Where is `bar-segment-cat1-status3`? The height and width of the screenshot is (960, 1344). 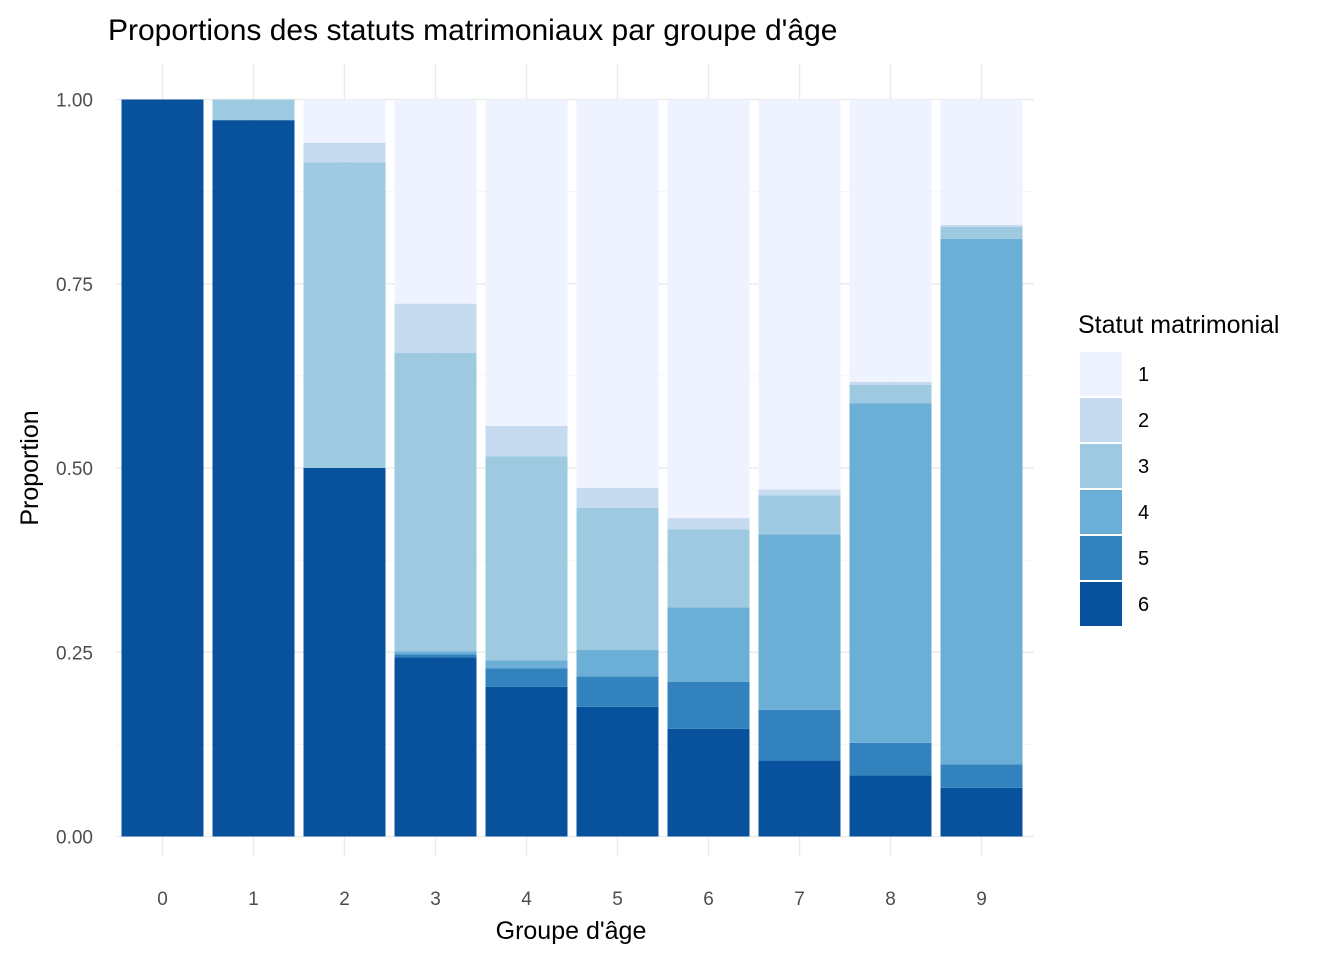 bar-segment-cat1-status3 is located at coordinates (253, 110).